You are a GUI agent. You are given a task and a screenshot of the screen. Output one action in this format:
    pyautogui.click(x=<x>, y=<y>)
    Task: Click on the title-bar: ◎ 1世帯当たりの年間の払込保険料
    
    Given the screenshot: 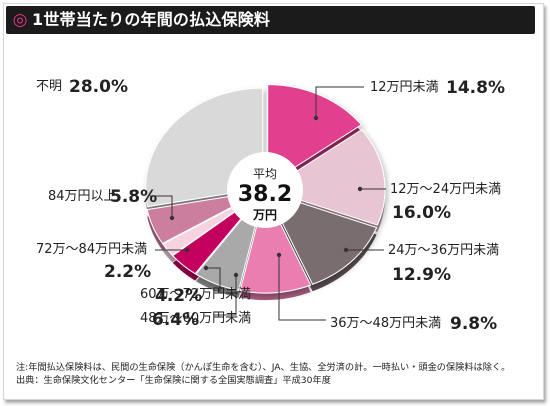 What is the action you would take?
    pyautogui.click(x=270, y=20)
    